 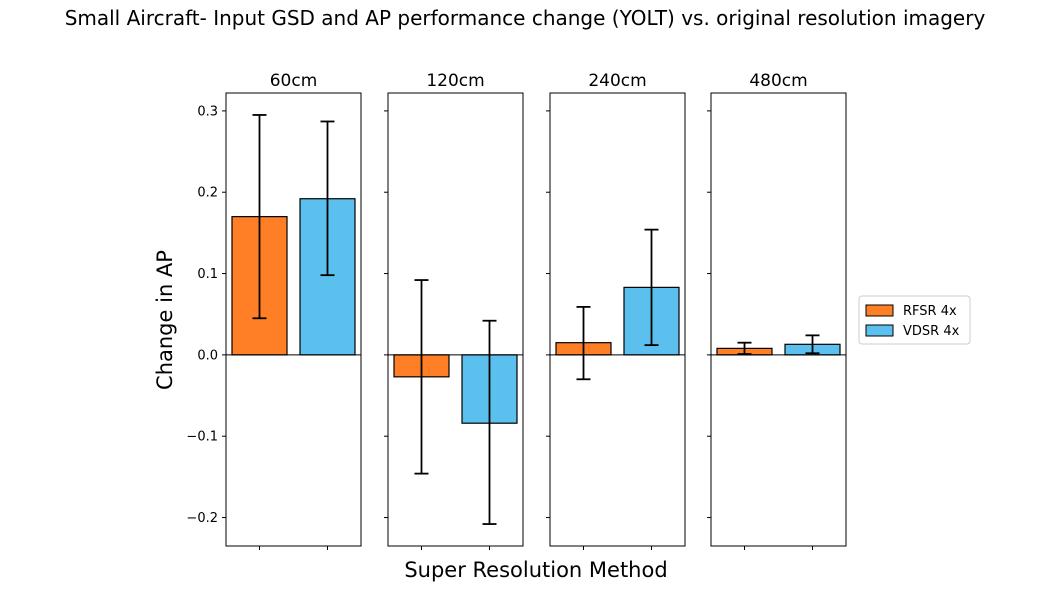 I want to click on panel-480cm: 480cm, so click(x=777, y=310).